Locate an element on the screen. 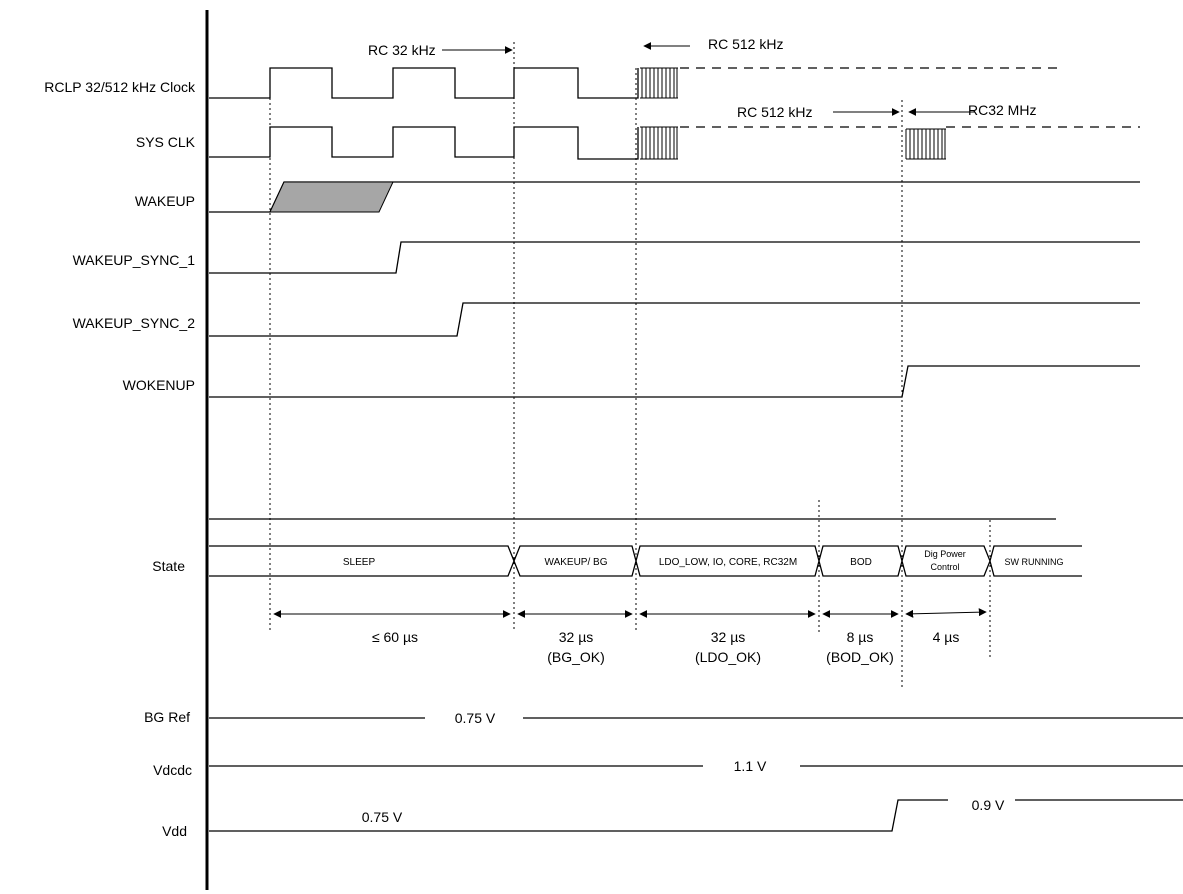 Image resolution: width=1183 pixels, height=894 pixels. wokenup-waveform is located at coordinates (674, 381).